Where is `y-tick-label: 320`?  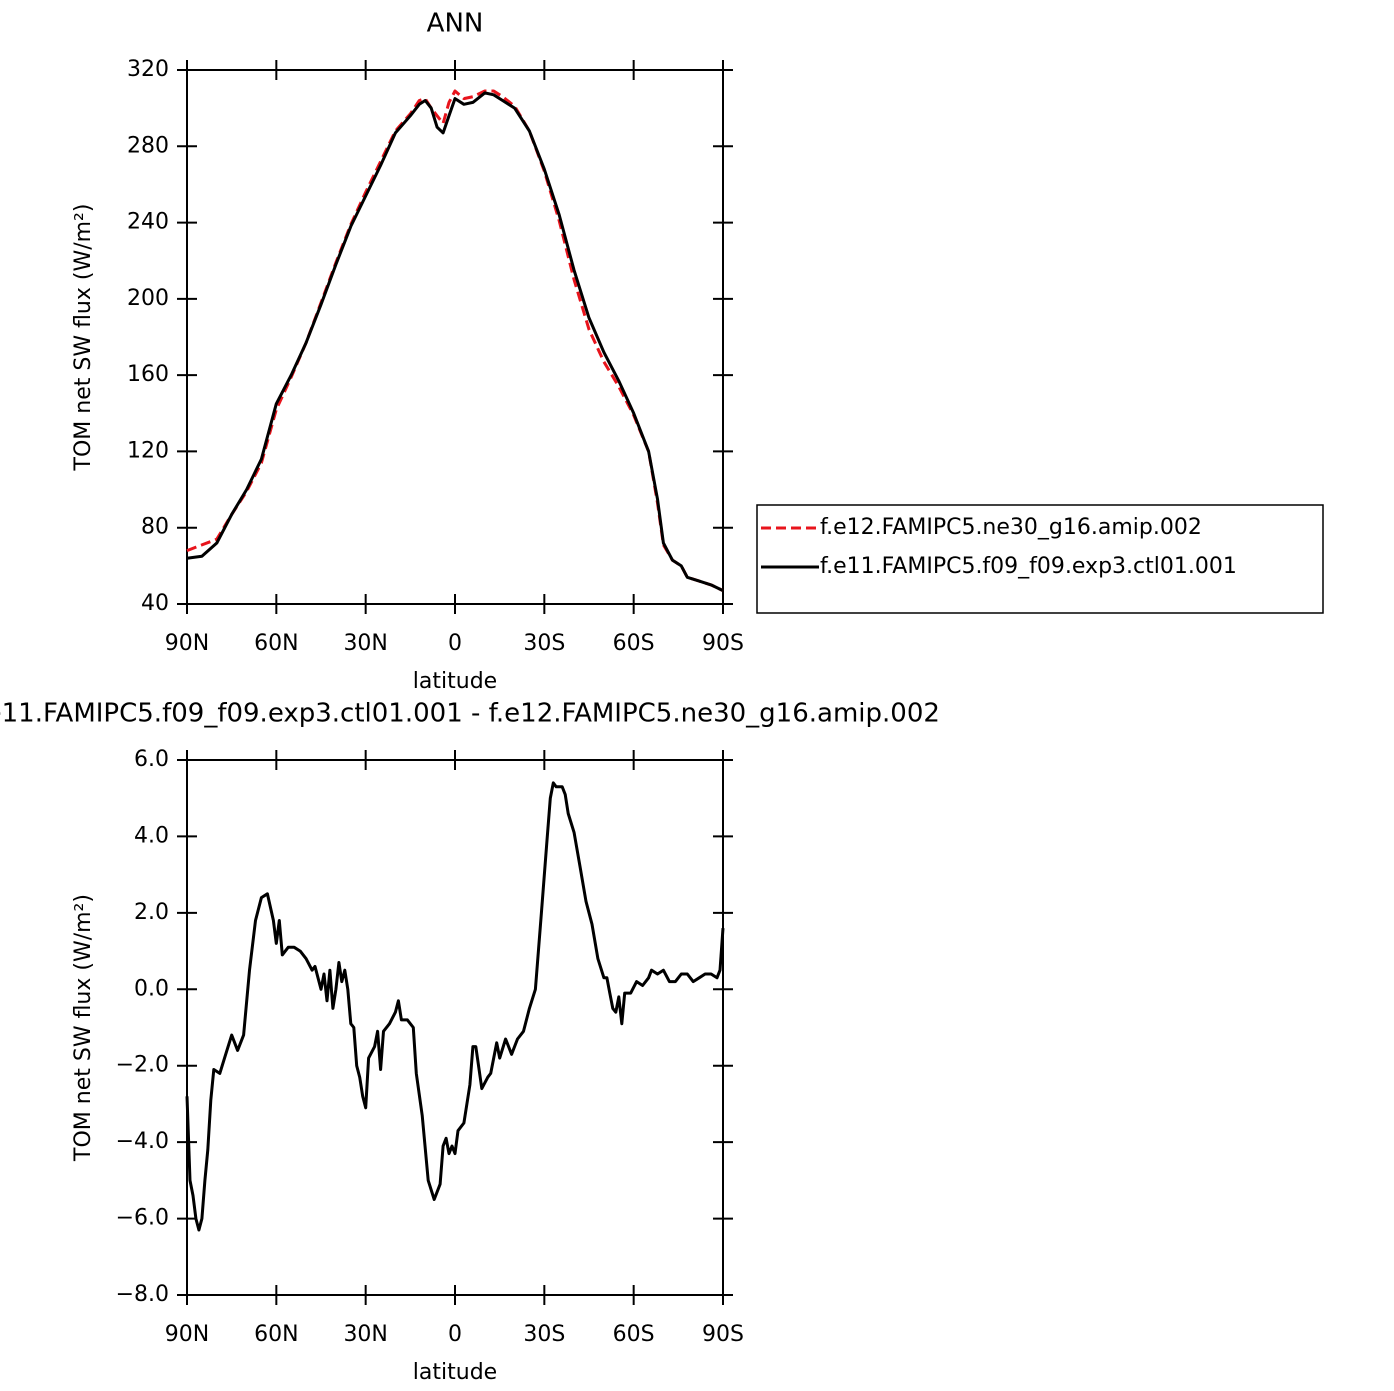
y-tick-label: 320 is located at coordinates (148, 69).